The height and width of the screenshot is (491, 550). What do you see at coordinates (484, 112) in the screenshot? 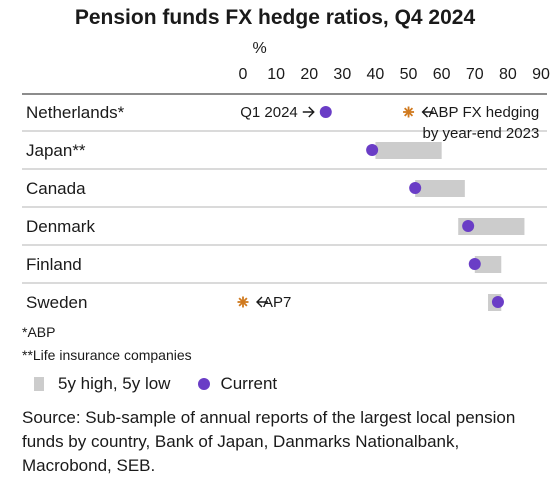
I see `annotation-label: ABP FX hedging` at bounding box center [484, 112].